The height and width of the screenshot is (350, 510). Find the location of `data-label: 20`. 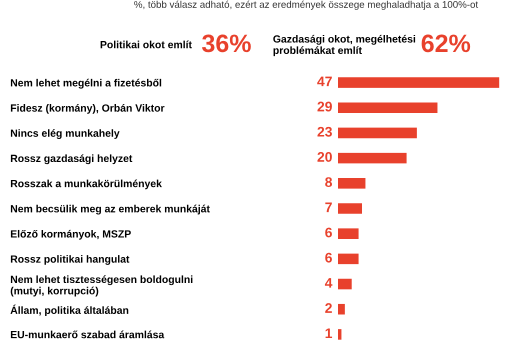

data-label: 20 is located at coordinates (324, 157).